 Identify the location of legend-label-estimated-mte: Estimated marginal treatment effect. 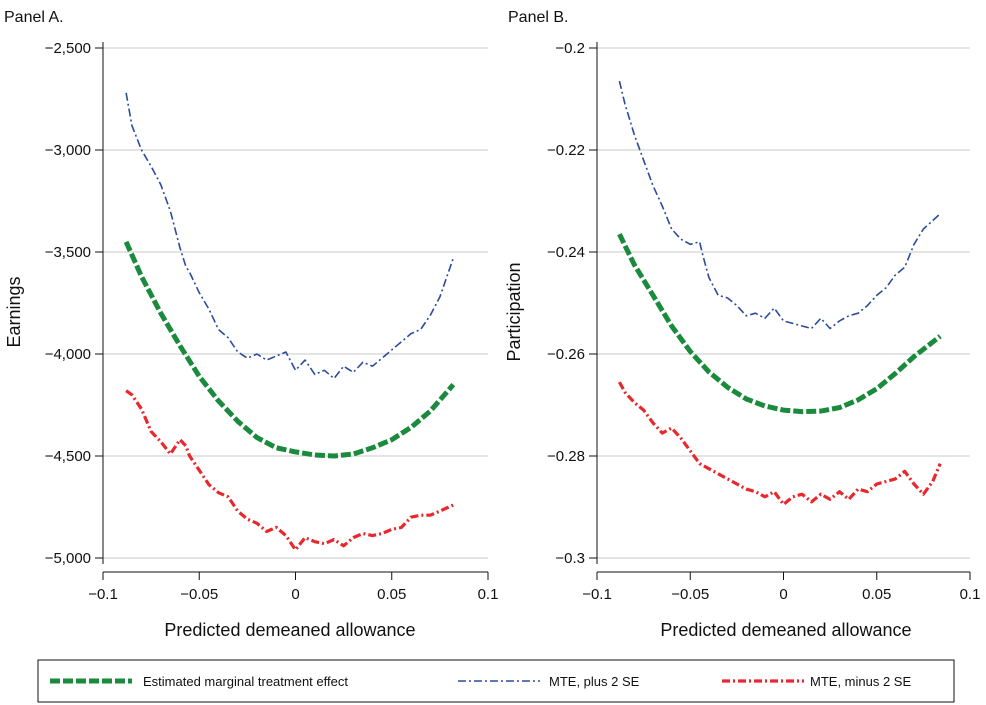
(245, 681).